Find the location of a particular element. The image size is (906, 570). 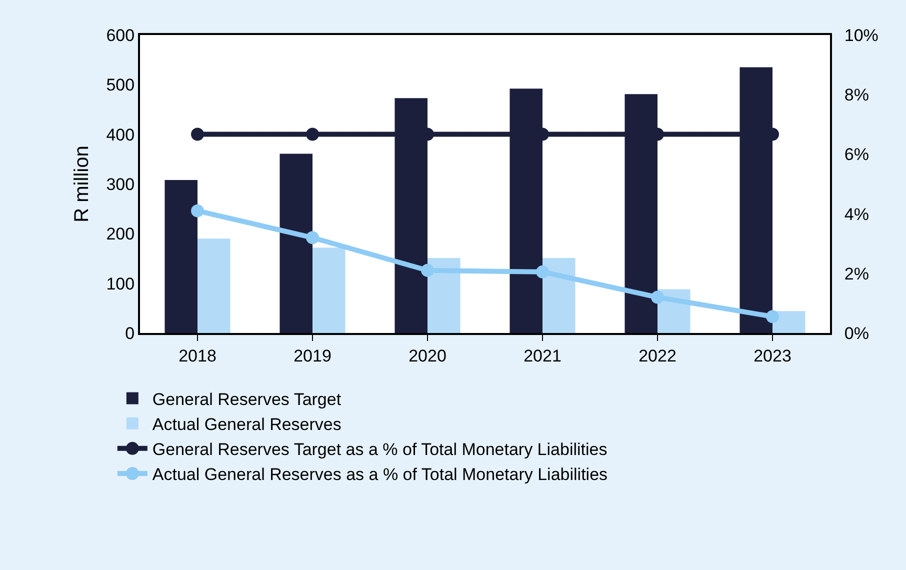

x-tick-label: 2018 is located at coordinates (197, 356).